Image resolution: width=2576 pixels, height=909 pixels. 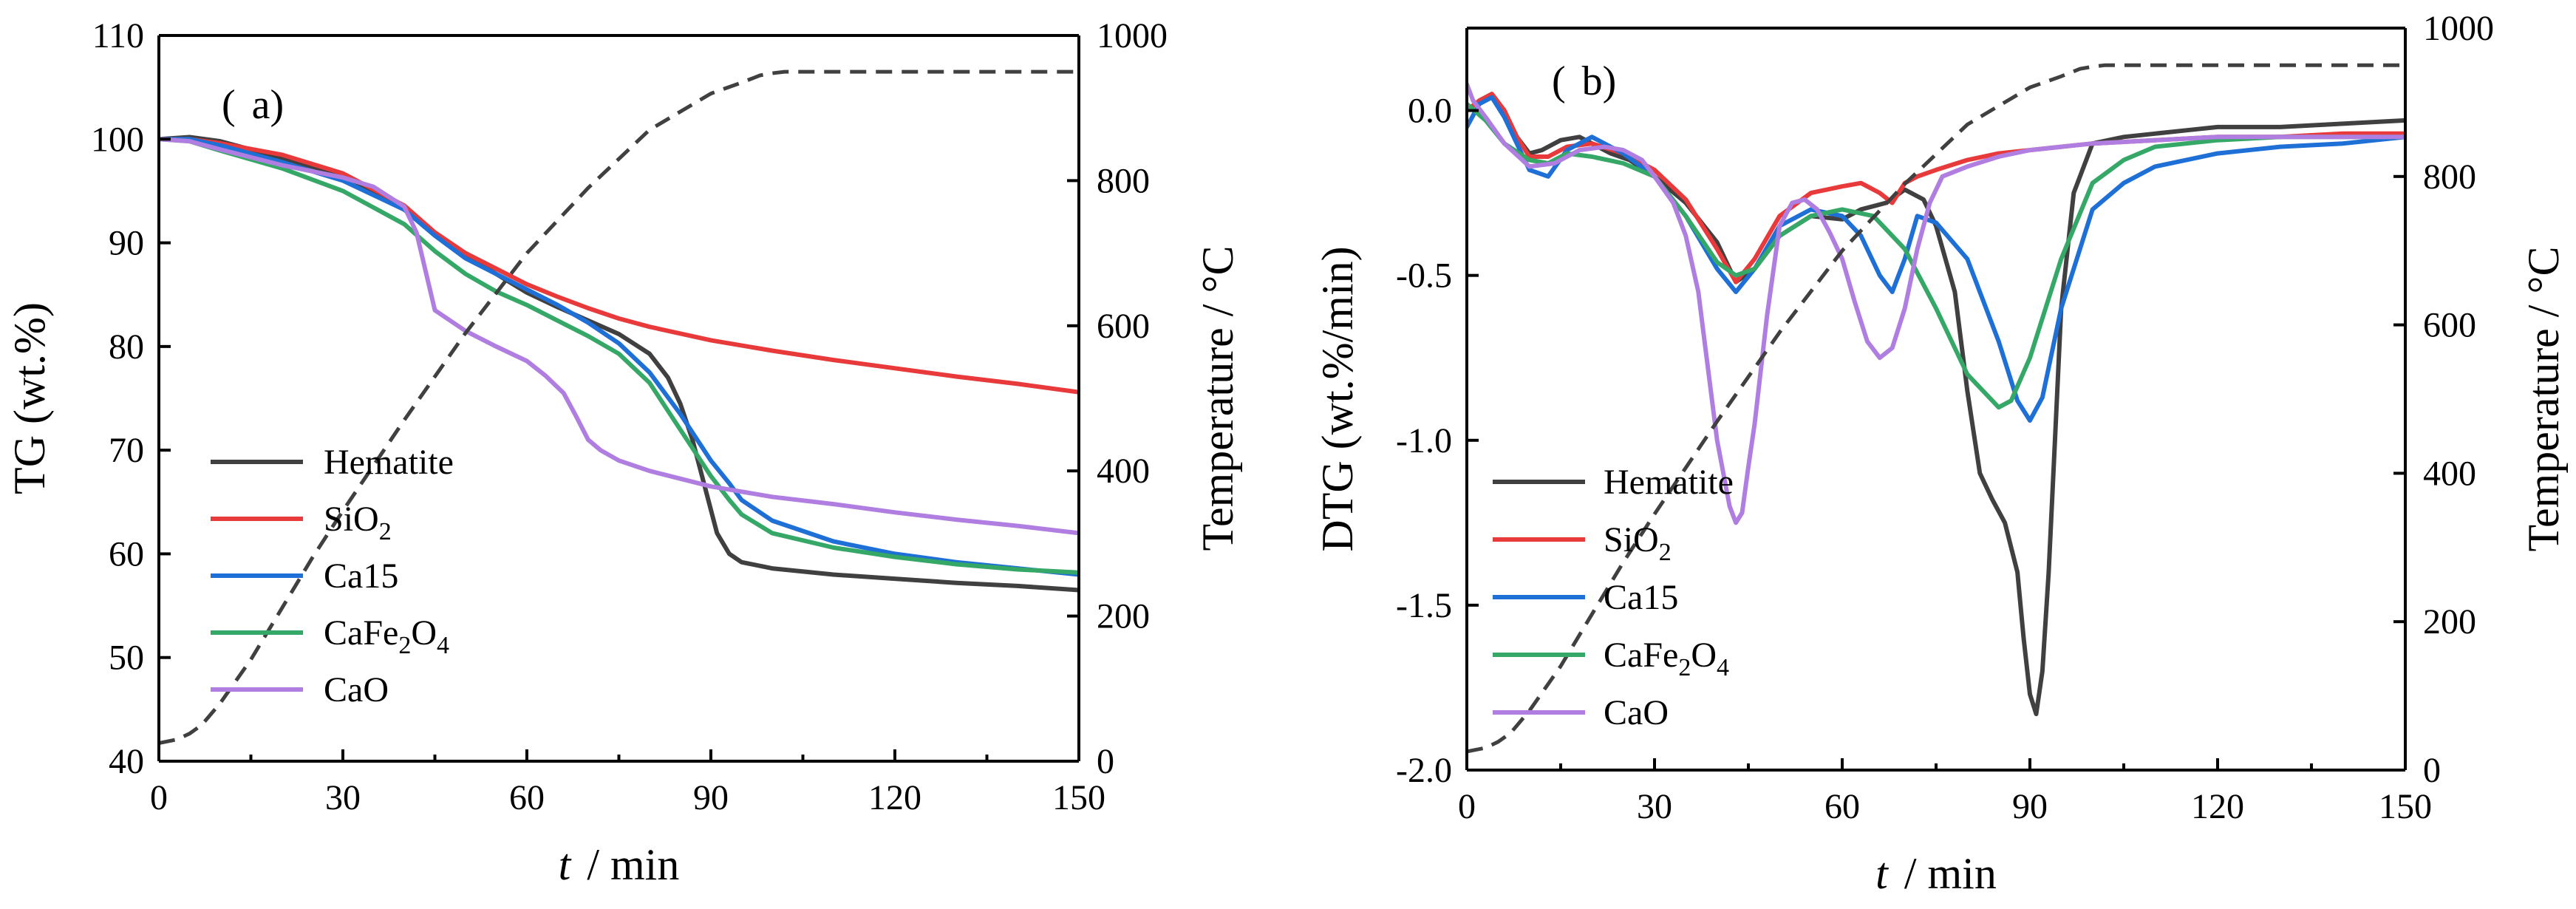 What do you see at coordinates (126, 347) in the screenshot?
I see `y-tick-label: 80` at bounding box center [126, 347].